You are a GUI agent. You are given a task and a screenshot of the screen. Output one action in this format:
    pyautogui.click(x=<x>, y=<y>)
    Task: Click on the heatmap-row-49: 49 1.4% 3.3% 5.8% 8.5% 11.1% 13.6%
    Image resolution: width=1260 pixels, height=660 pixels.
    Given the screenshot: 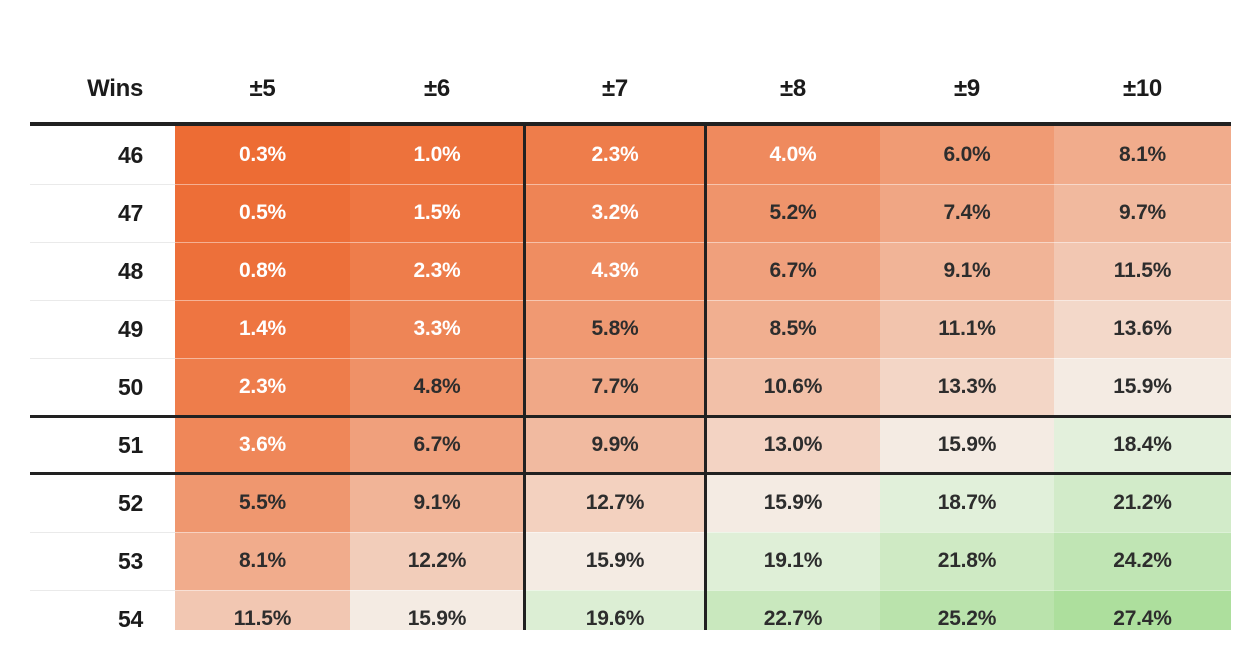 What is the action you would take?
    pyautogui.click(x=630, y=329)
    